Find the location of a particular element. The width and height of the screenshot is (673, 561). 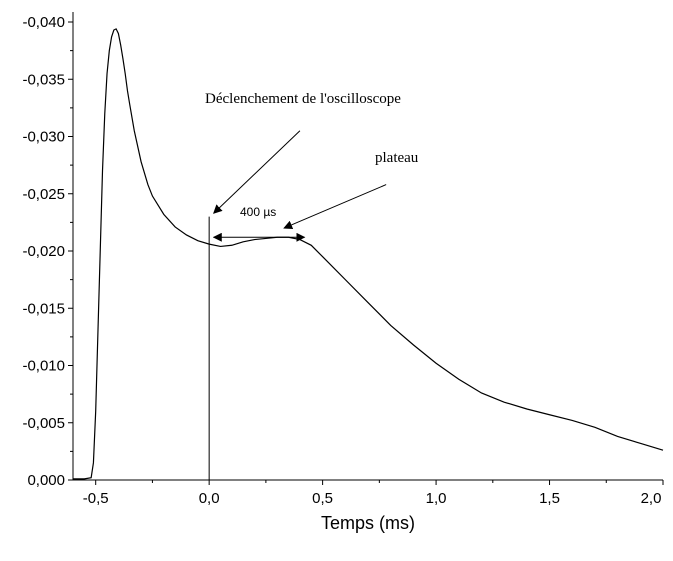

y-tick-label: -0,020 is located at coordinates (43, 251).